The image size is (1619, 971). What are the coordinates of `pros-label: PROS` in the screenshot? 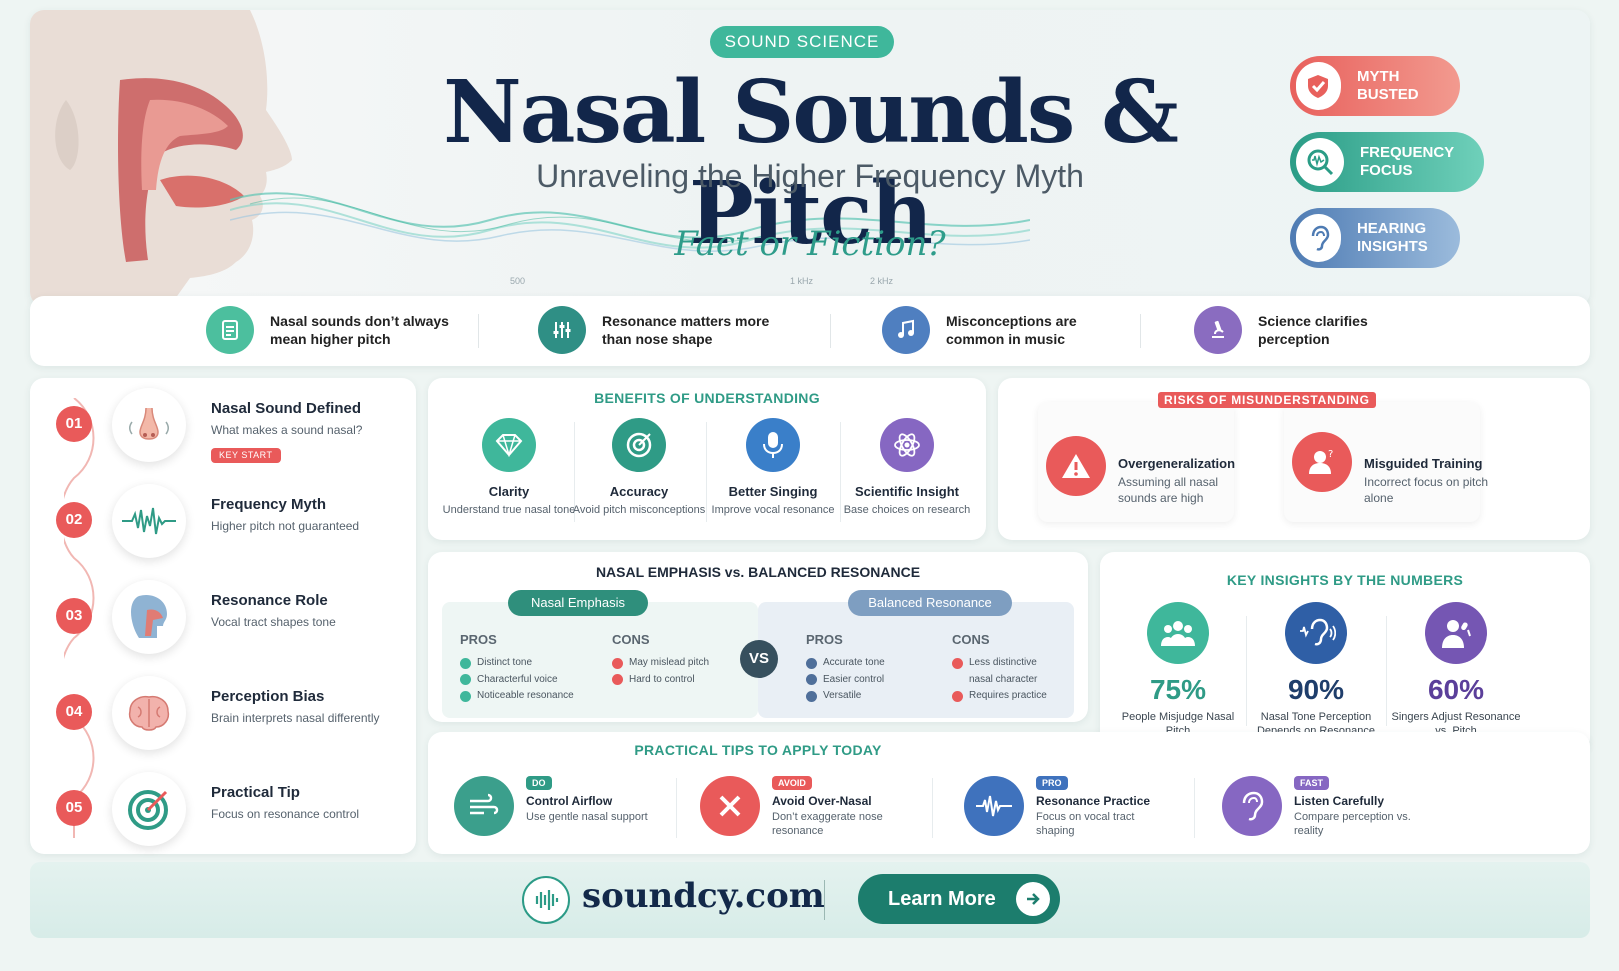 It's located at (824, 639).